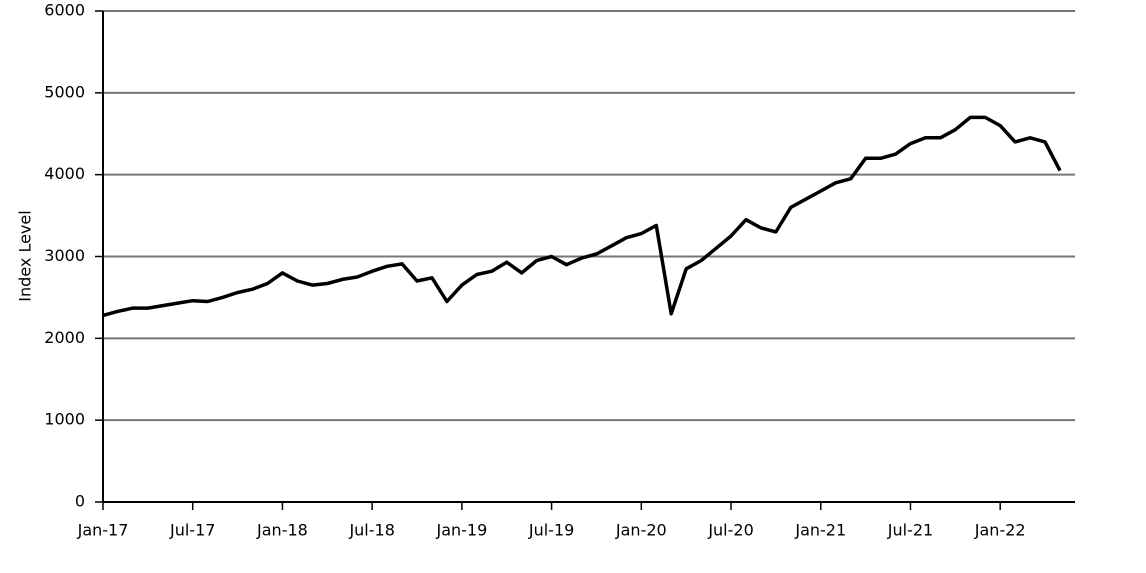 The height and width of the screenshot is (573, 1146). What do you see at coordinates (64, 337) in the screenshot?
I see `y-tick-label: 2000` at bounding box center [64, 337].